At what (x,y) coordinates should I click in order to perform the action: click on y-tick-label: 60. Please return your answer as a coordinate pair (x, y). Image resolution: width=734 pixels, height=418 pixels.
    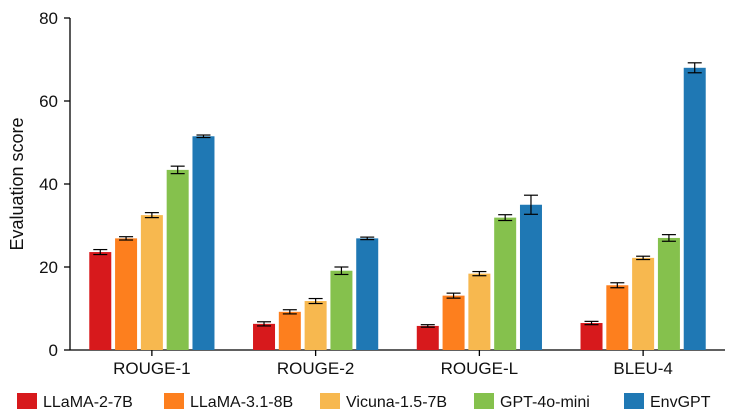
    Looking at the image, I should click on (48, 101).